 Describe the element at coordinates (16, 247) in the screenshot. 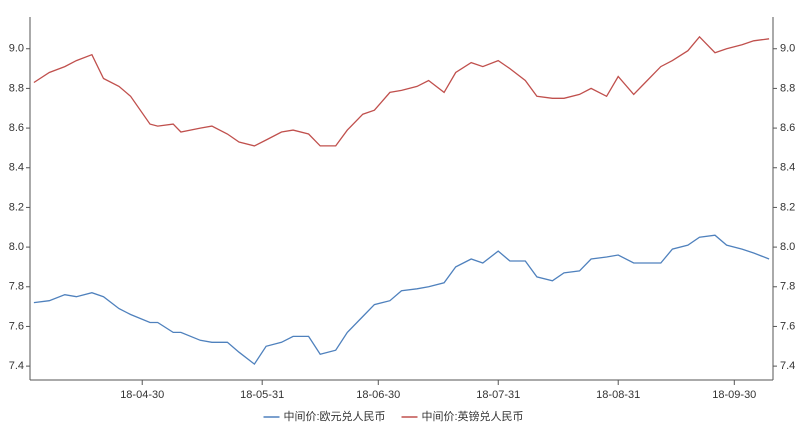

I see `y-tick-label: 8.0` at that location.